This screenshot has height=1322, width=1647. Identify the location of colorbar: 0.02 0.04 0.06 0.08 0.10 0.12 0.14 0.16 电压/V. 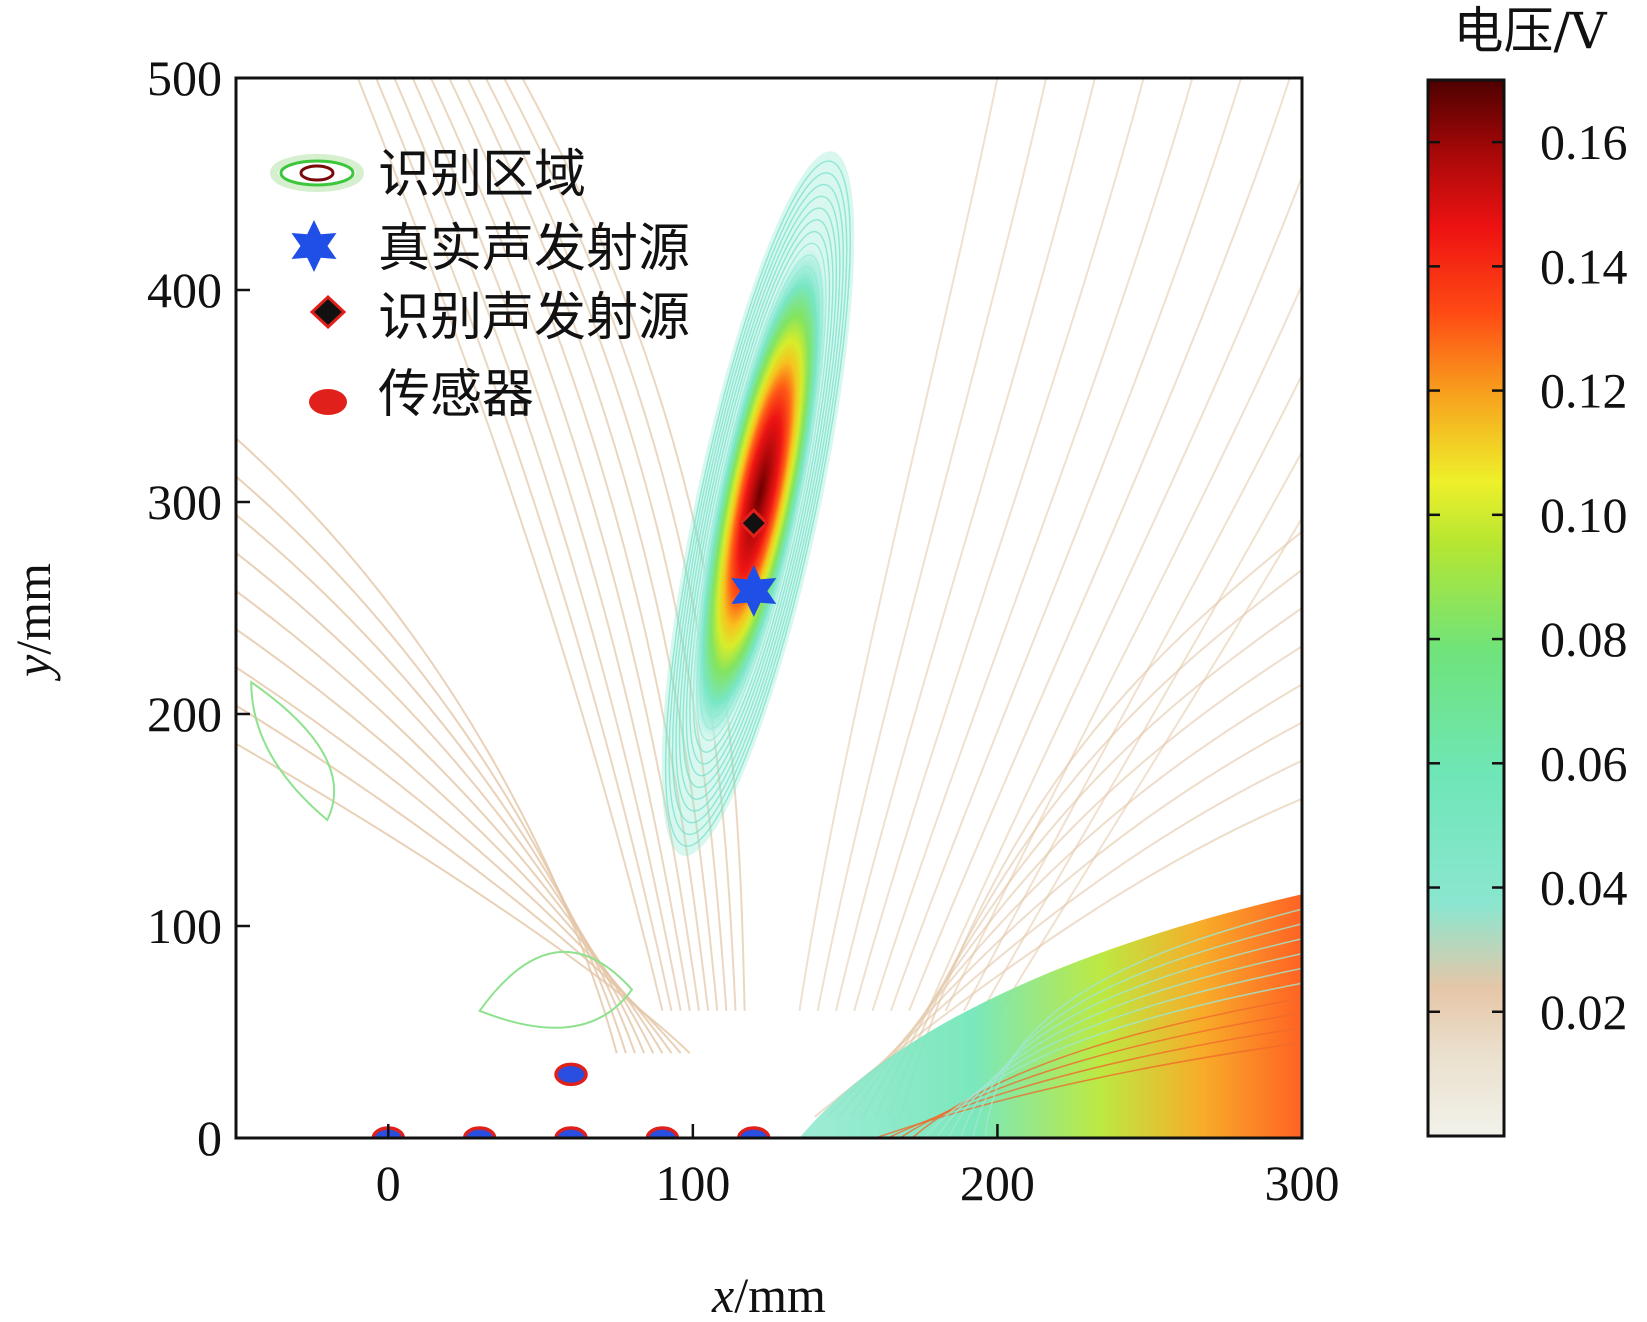
(1527, 570).